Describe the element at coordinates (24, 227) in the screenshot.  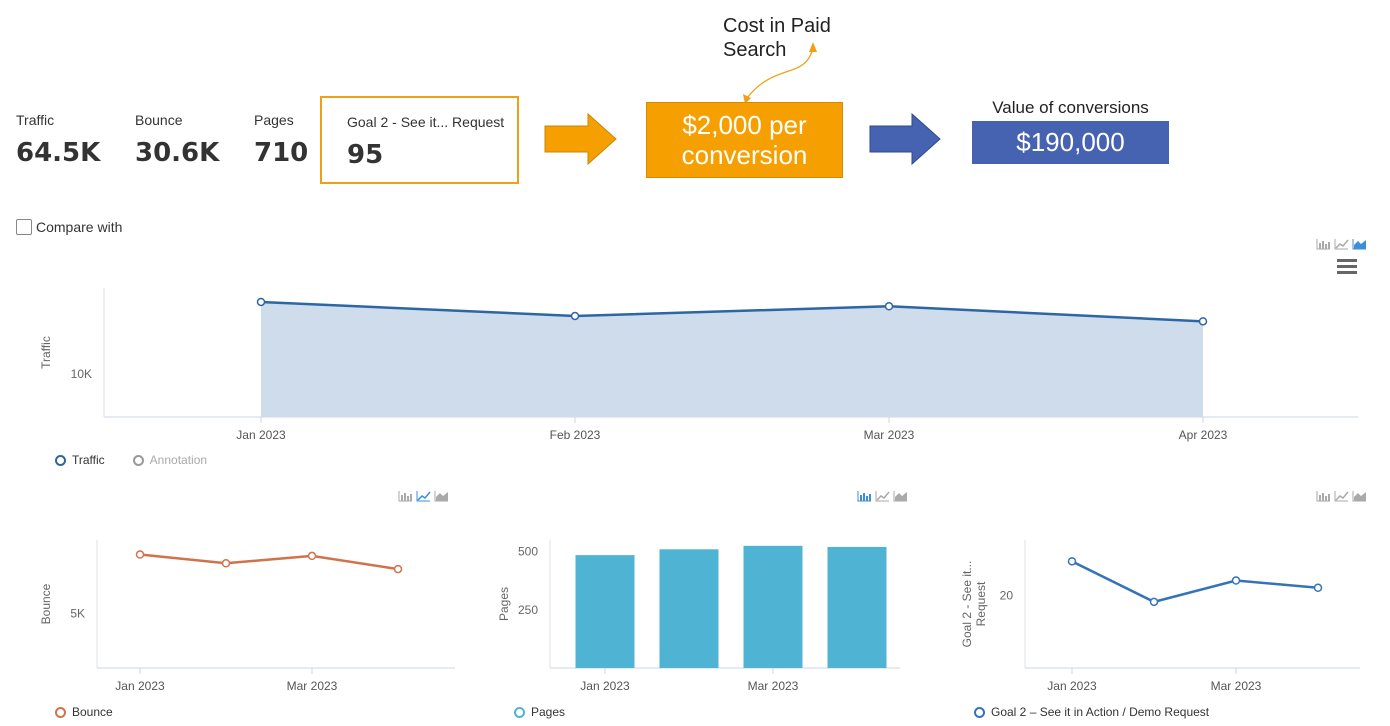
I see `compare-checkbox` at that location.